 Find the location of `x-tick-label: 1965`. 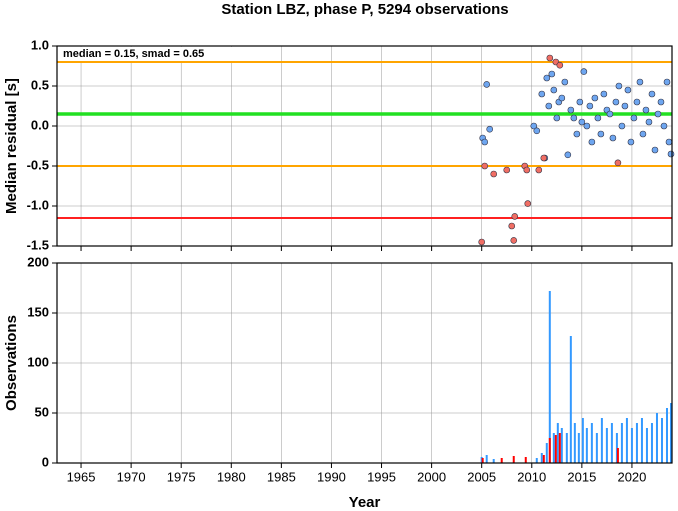

x-tick-label: 1965 is located at coordinates (81, 476).